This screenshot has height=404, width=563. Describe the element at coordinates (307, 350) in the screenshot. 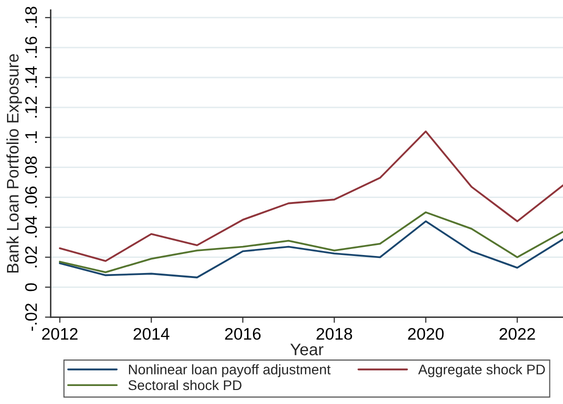

I see `x-axis-title: Year` at that location.